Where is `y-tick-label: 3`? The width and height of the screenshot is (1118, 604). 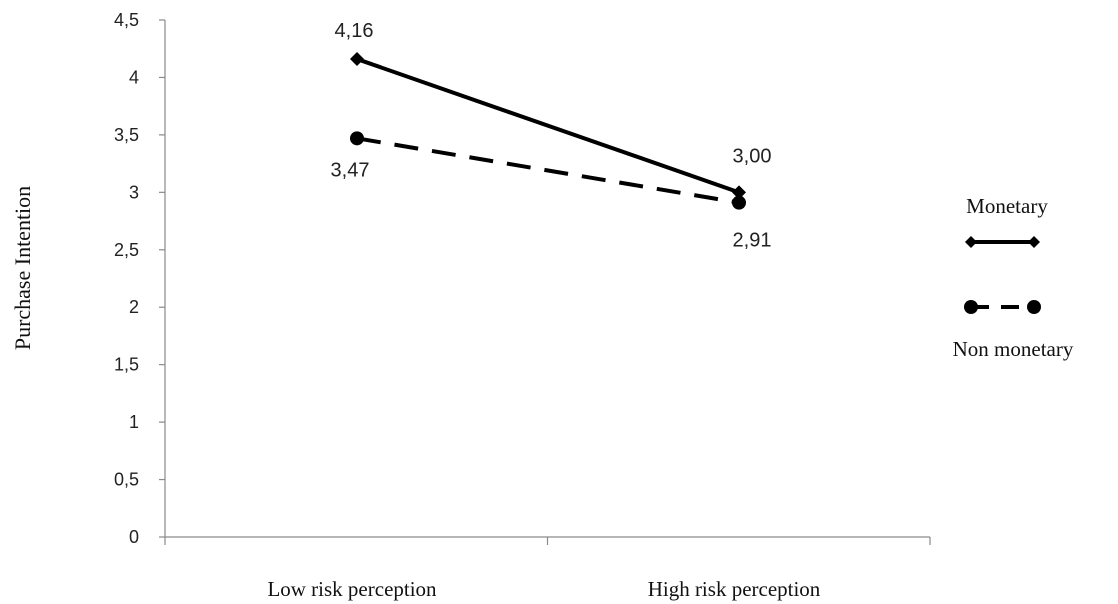 y-tick-label: 3 is located at coordinates (134, 192).